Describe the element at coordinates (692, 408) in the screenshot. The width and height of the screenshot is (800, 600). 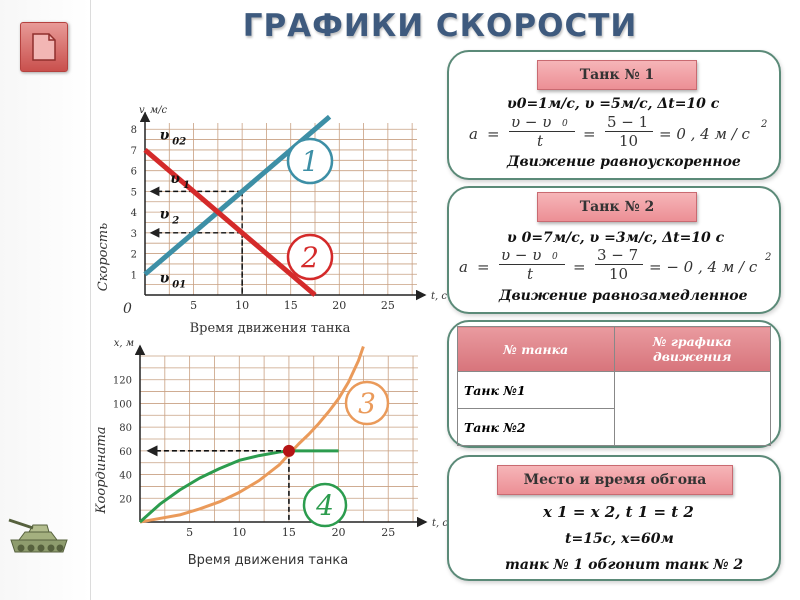
I see `table-cell-graph` at that location.